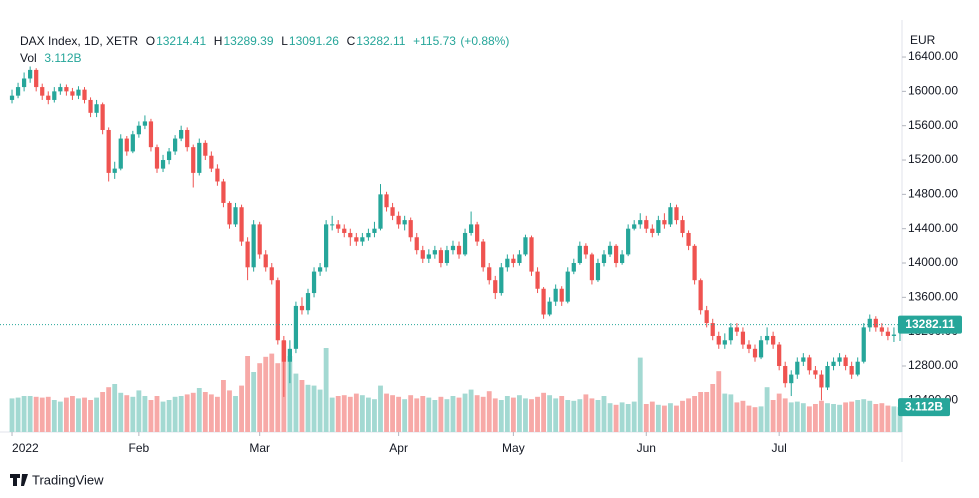 Image resolution: width=979 pixels, height=498 pixels. I want to click on logo, so click(19, 480).